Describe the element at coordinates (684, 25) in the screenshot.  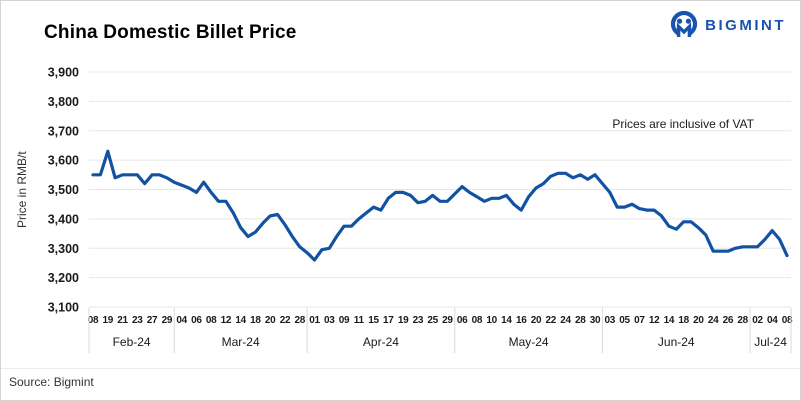
I see `bigmint-icon` at that location.